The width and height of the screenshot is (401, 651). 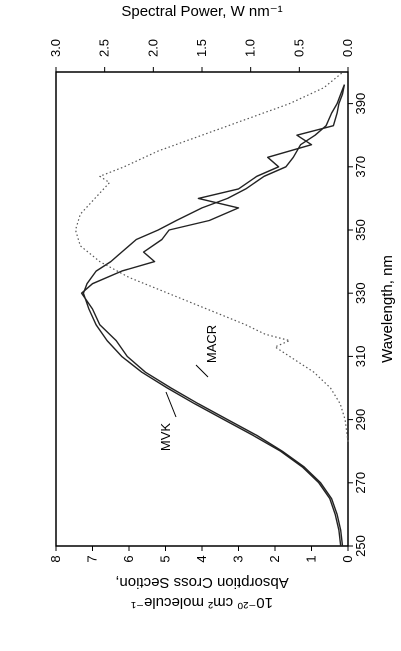 I want to click on x-axis-title: Wavelength, nm, so click(x=387, y=309).